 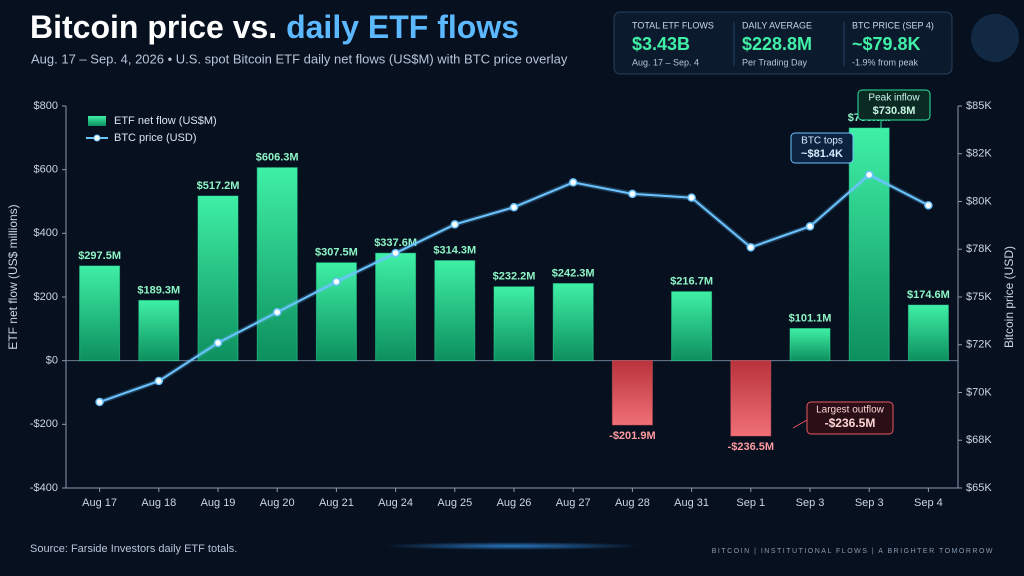 What do you see at coordinates (979, 249) in the screenshot?
I see `y2-tick-label: $78K` at bounding box center [979, 249].